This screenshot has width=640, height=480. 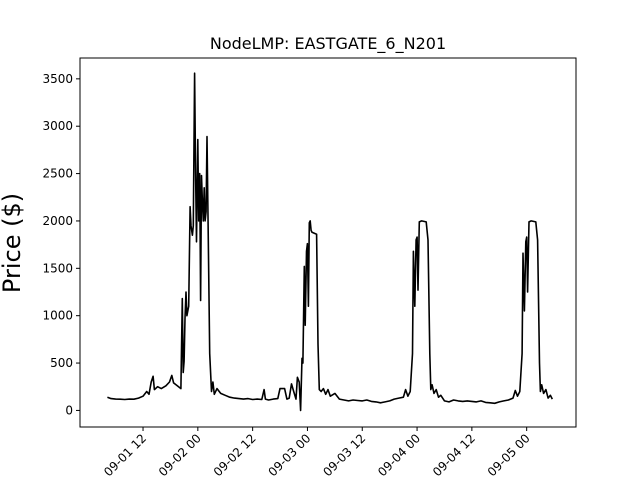 I want to click on y-tick-label: 1500, so click(x=57, y=268).